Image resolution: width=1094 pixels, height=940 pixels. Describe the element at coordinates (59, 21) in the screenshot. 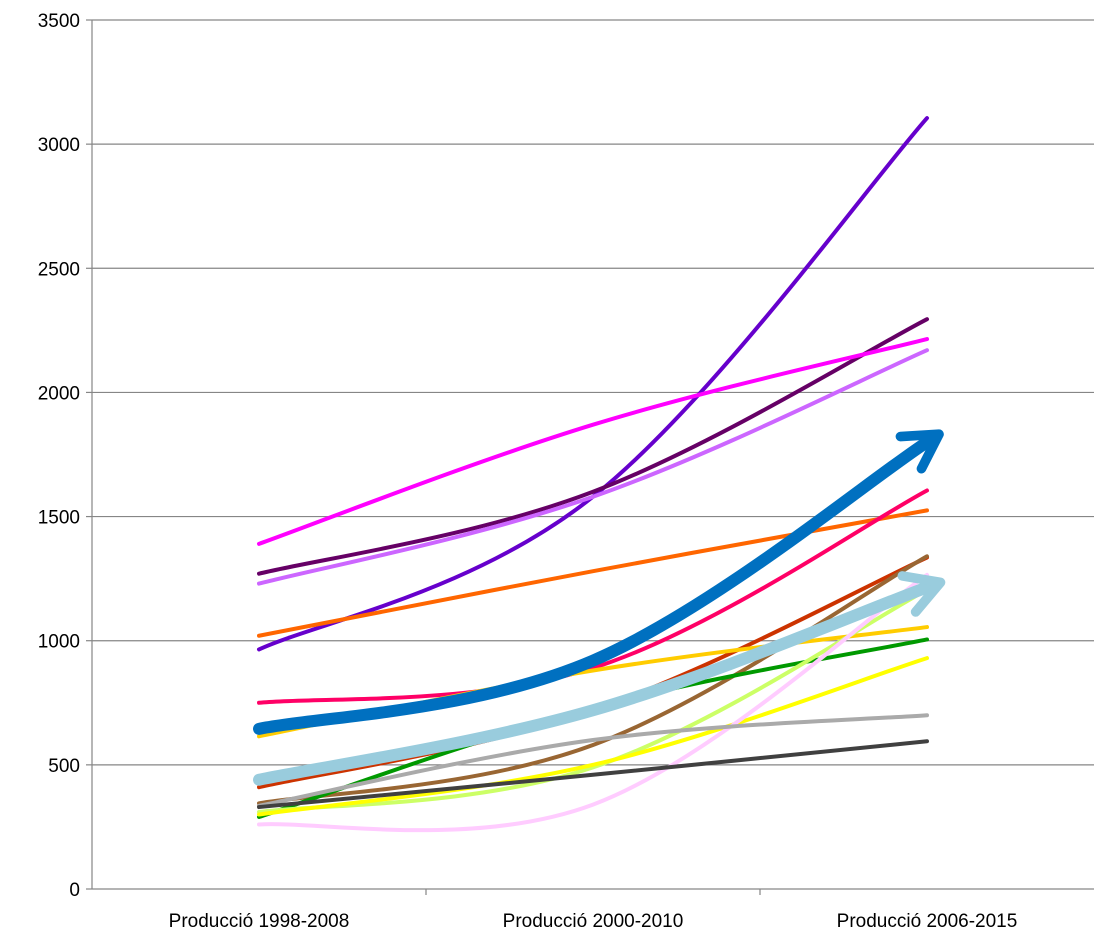

I see `y-tick-label: 3500` at that location.